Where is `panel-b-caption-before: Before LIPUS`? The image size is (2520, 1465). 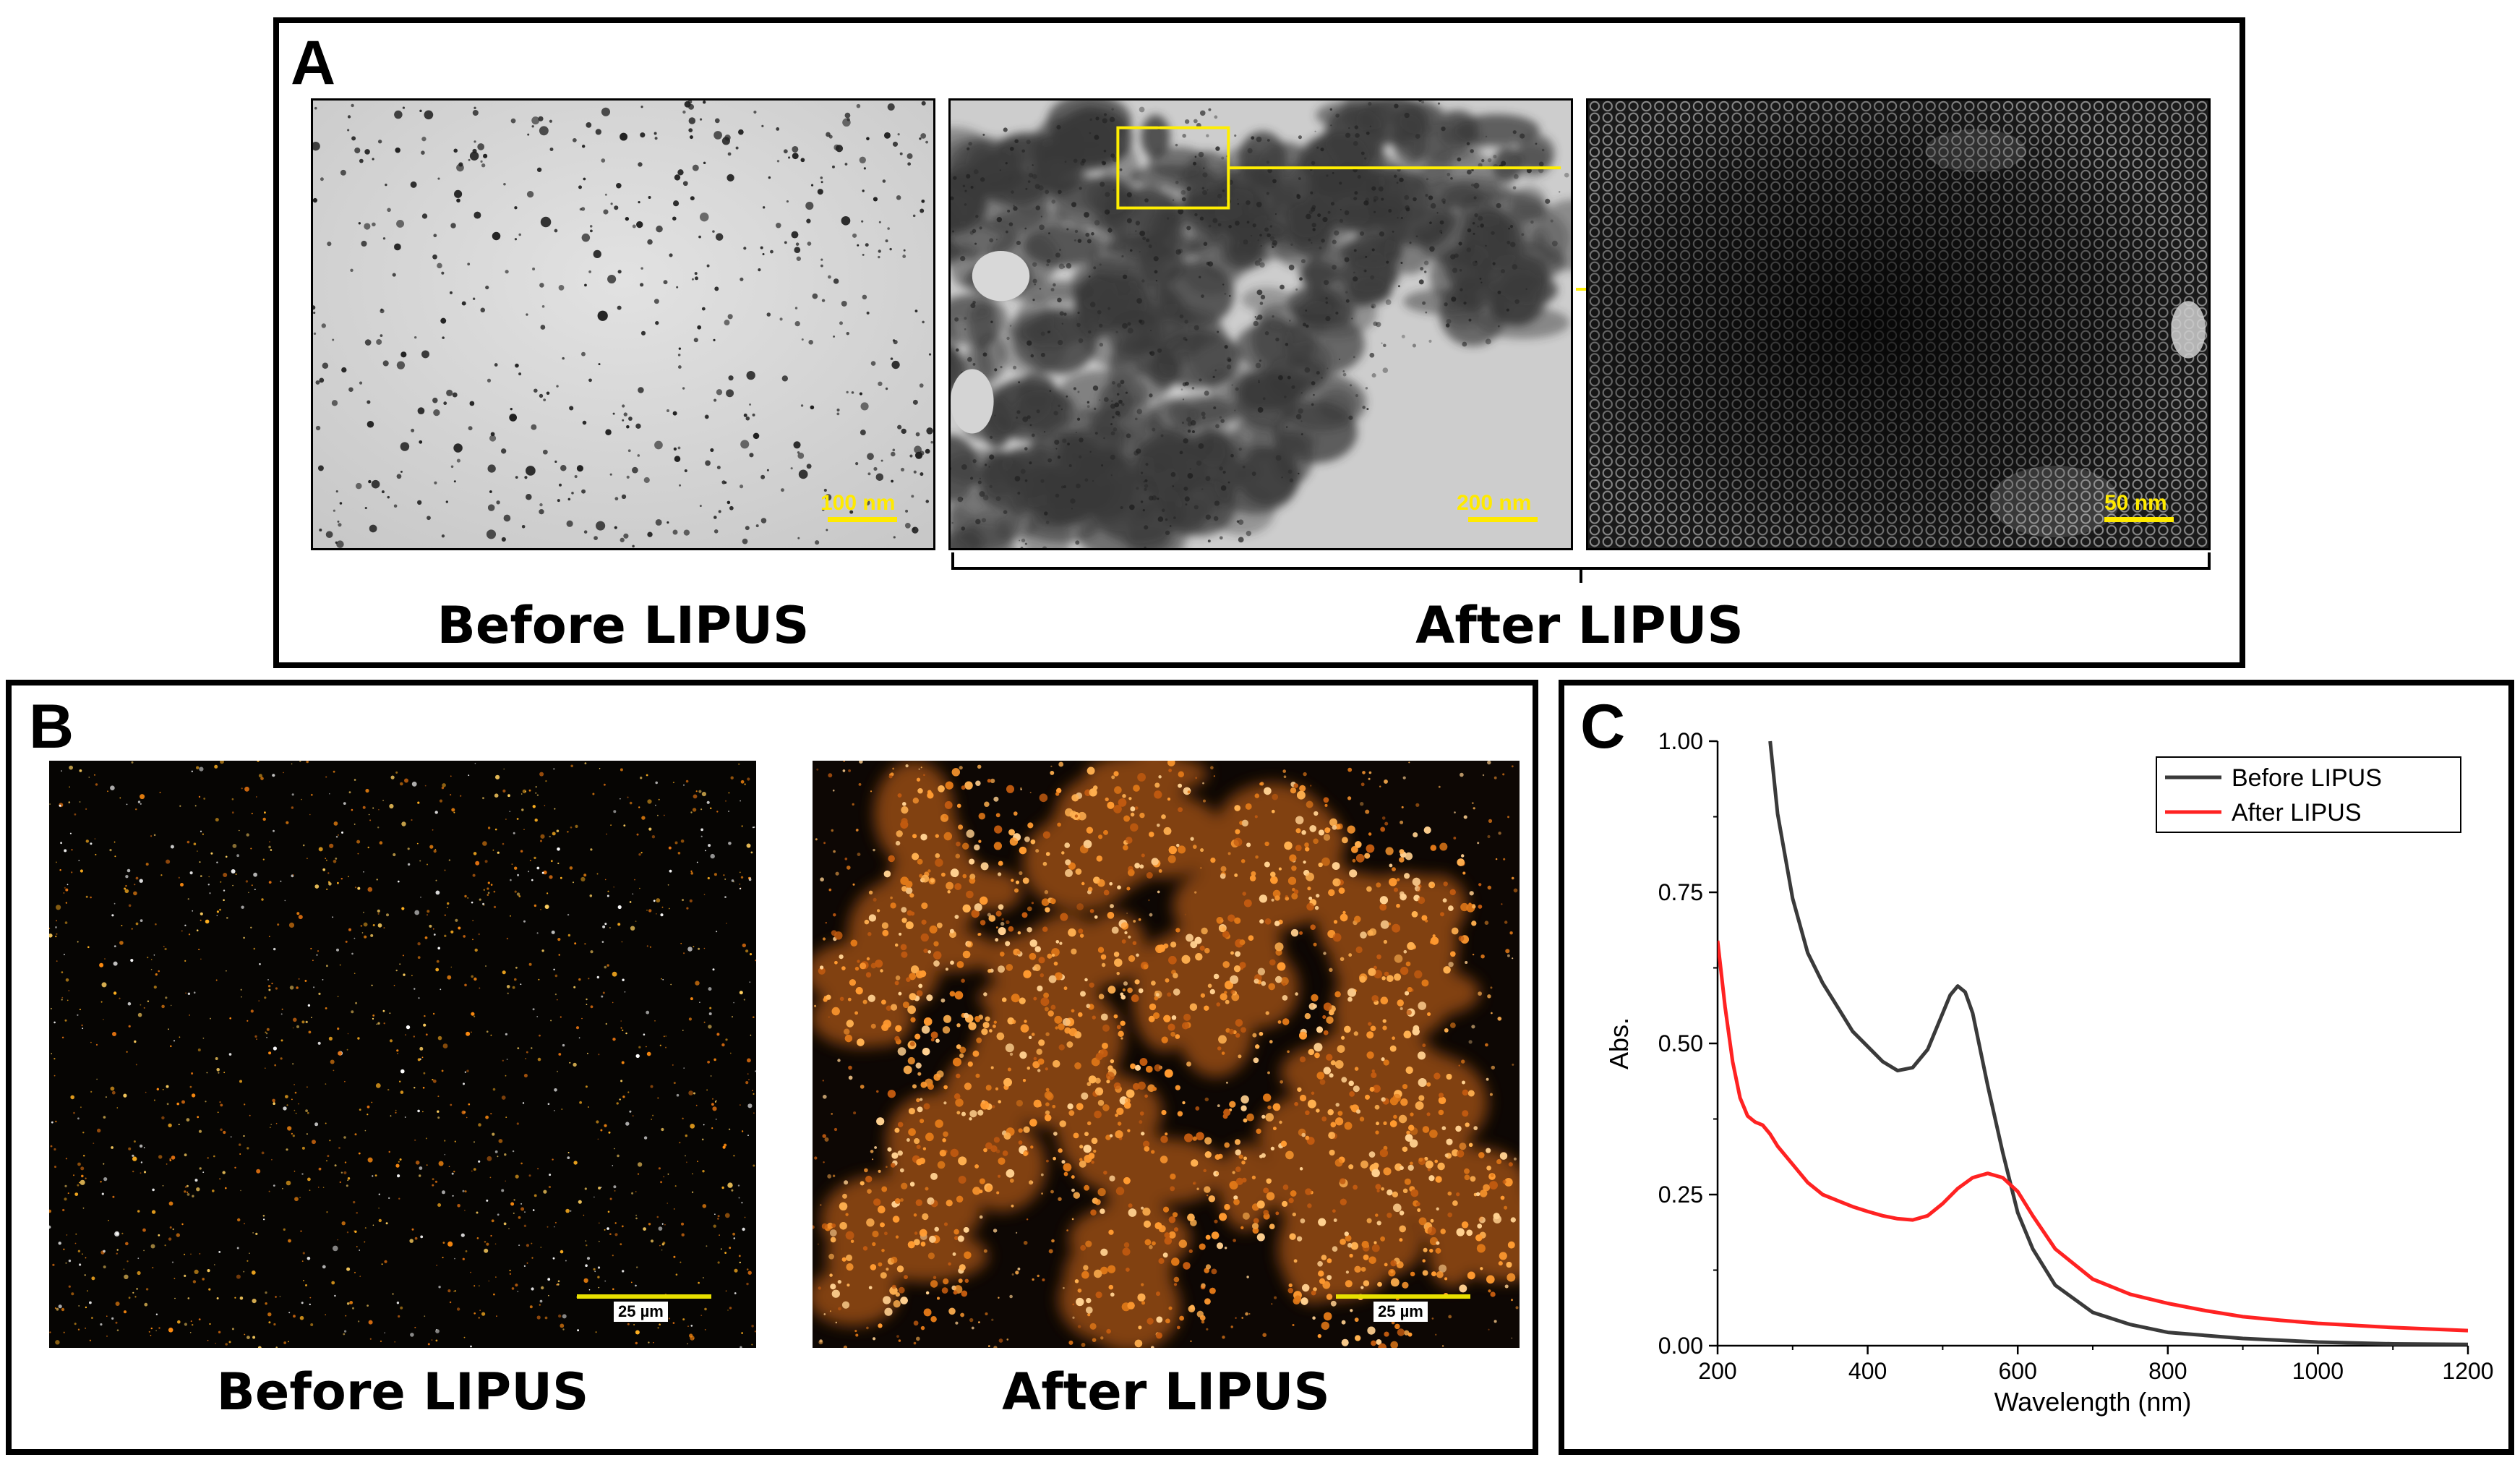 panel-b-caption-before: Before LIPUS is located at coordinates (402, 1392).